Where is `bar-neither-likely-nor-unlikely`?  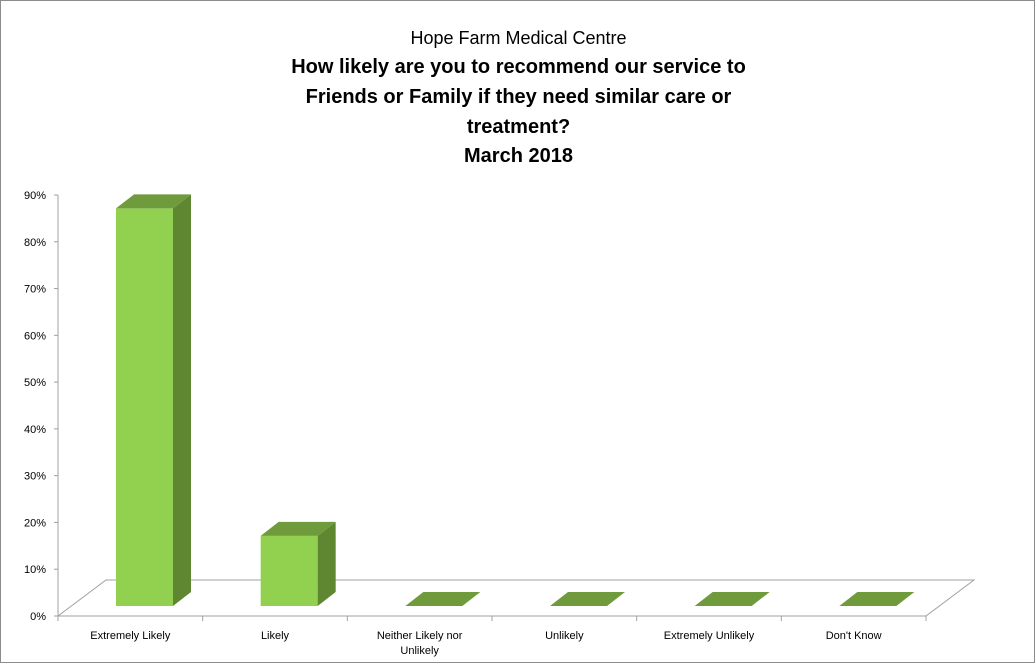 bar-neither-likely-nor-unlikely is located at coordinates (443, 599).